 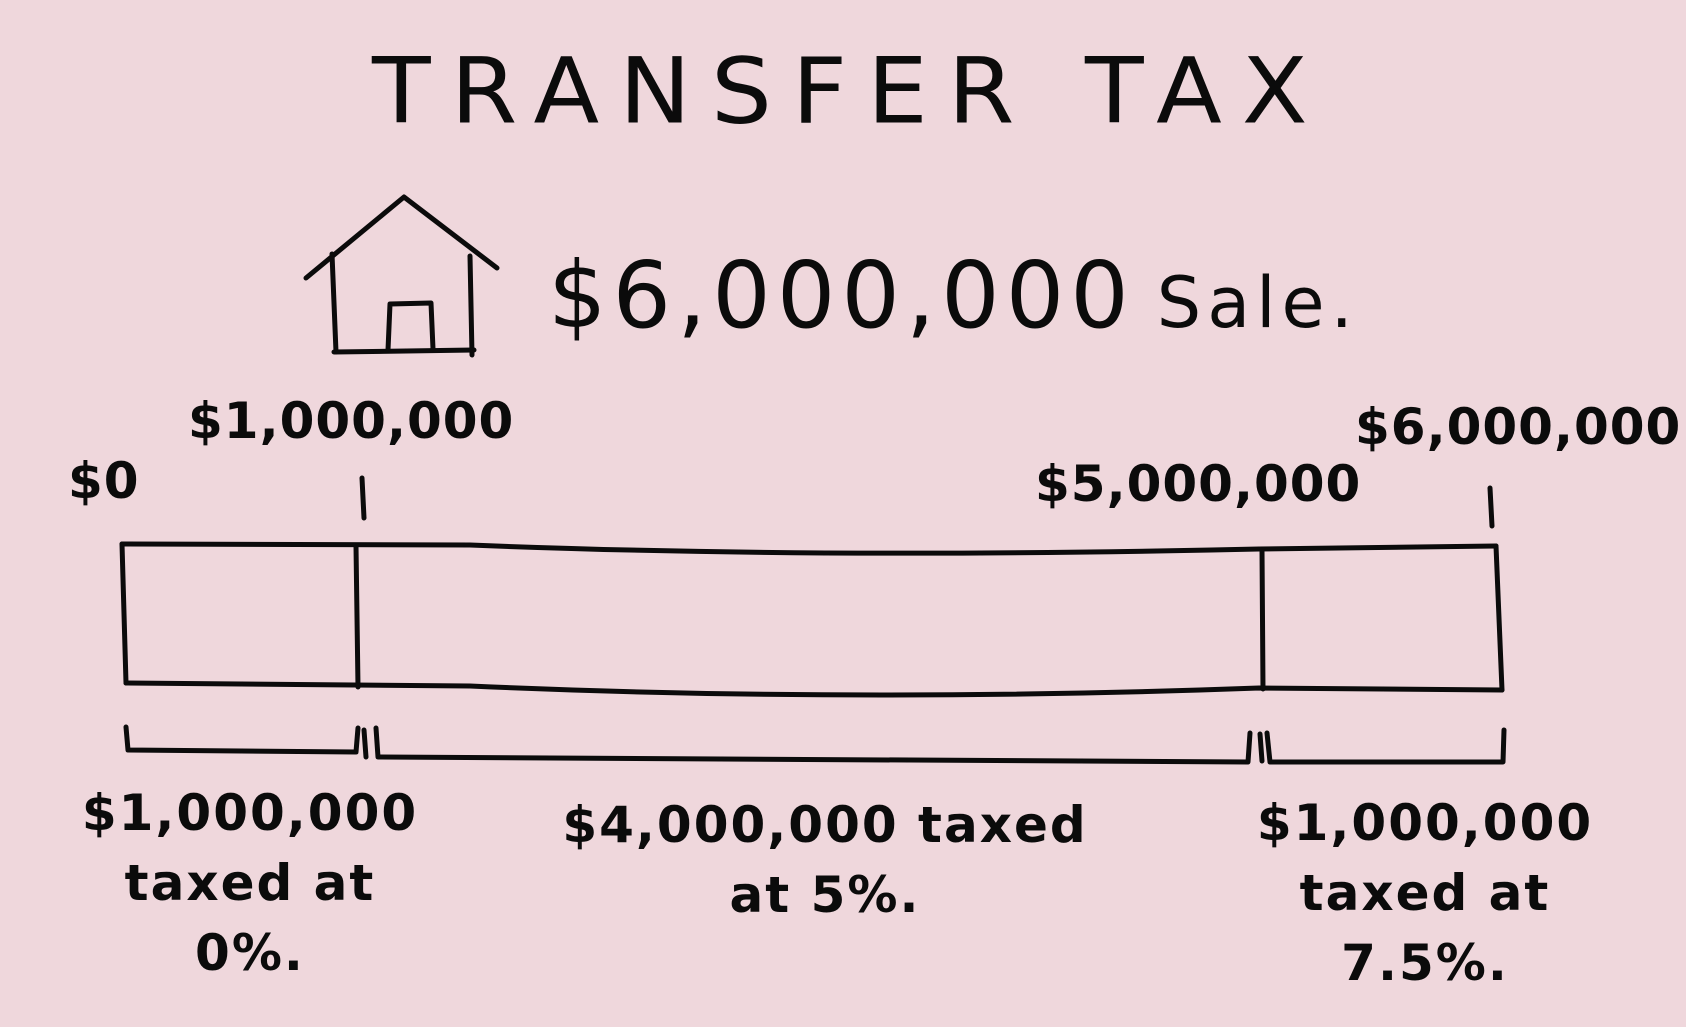 I want to click on segment-label-2: $4,000,000 taxed at 5%., so click(x=825, y=860).